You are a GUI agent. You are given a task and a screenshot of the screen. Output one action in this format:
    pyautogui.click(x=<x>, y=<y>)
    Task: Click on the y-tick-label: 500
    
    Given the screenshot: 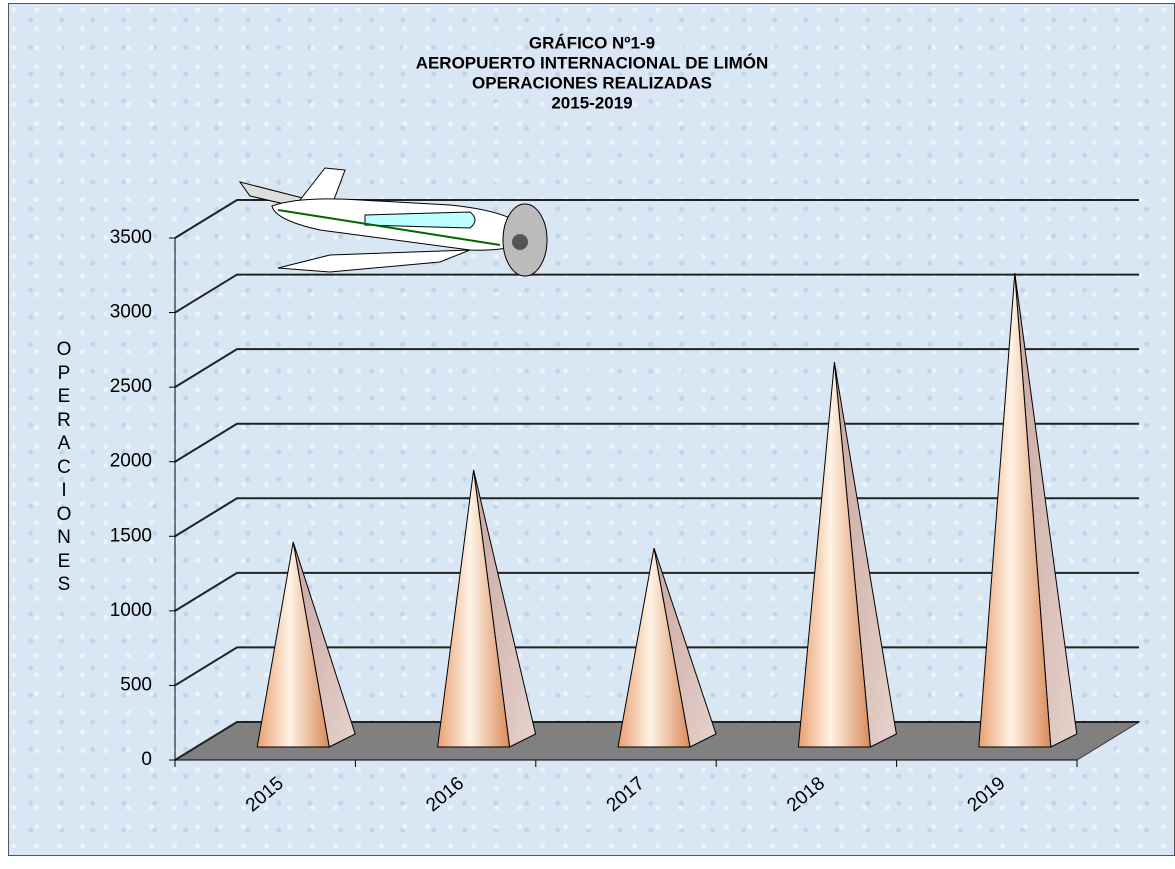 What is the action you would take?
    pyautogui.click(x=136, y=684)
    